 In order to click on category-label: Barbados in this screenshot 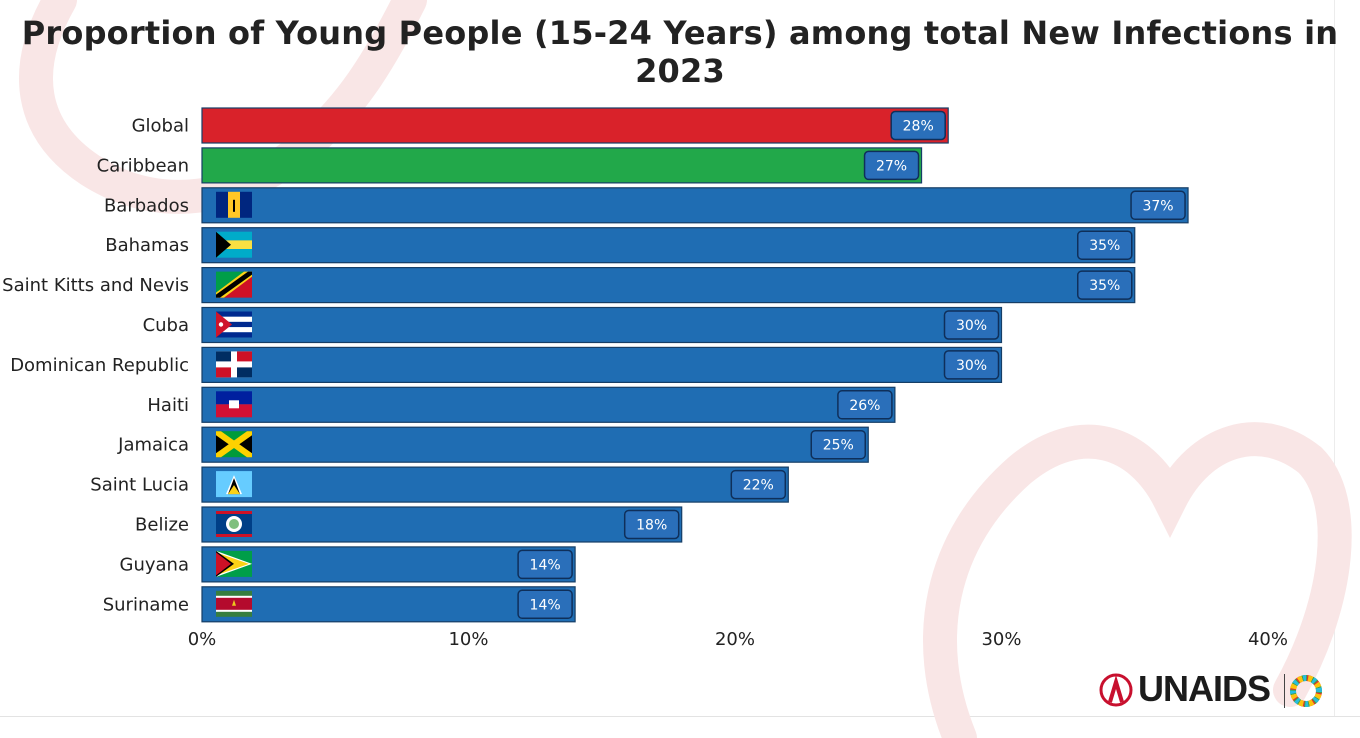, I will do `click(146, 205)`.